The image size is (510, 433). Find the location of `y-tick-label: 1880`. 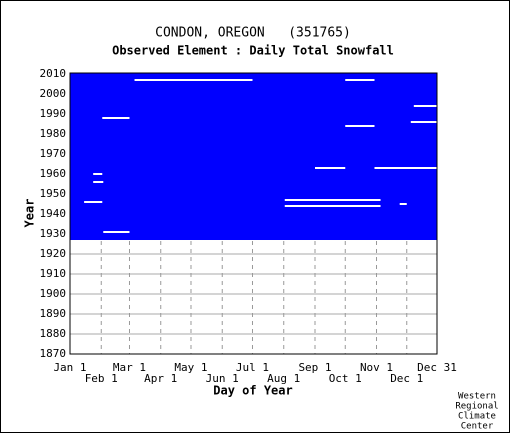

y-tick-label: 1880 is located at coordinates (53, 333).